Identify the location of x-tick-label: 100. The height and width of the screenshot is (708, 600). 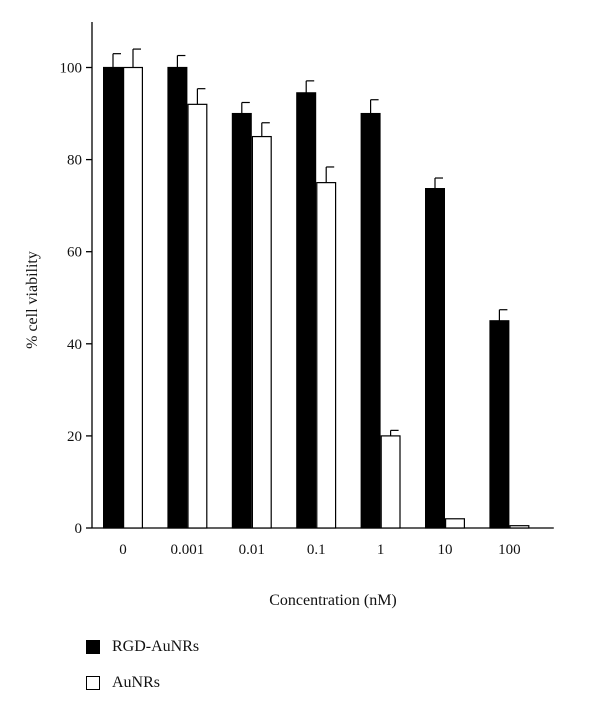
(509, 550).